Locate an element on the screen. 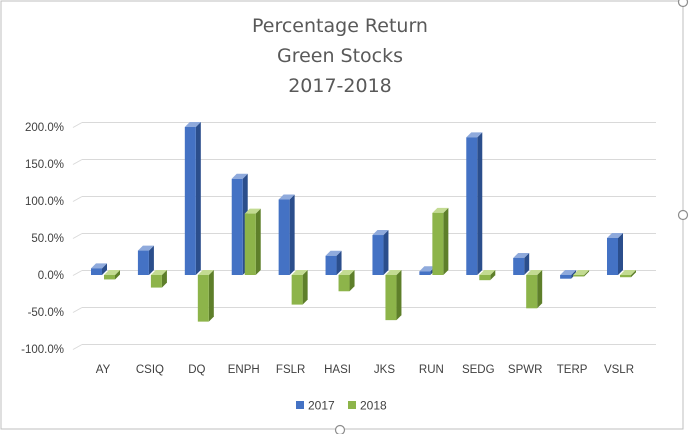 The width and height of the screenshot is (693, 434). y-tick-label: 100.0% is located at coordinates (44, 202).